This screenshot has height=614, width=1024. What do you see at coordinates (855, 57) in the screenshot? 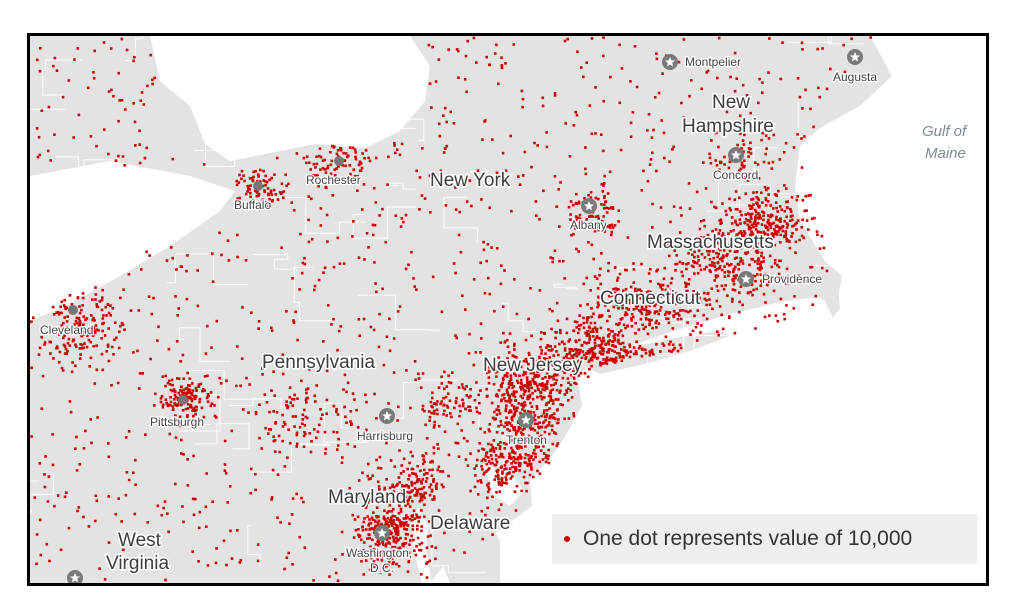
I see `star-icon` at bounding box center [855, 57].